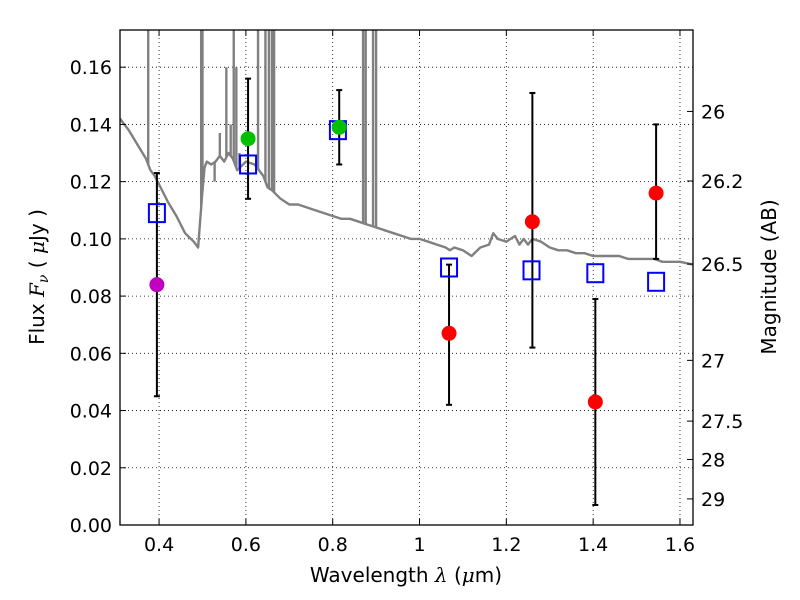  What do you see at coordinates (713, 112) in the screenshot?
I see `y2-tick-label: 26` at bounding box center [713, 112].